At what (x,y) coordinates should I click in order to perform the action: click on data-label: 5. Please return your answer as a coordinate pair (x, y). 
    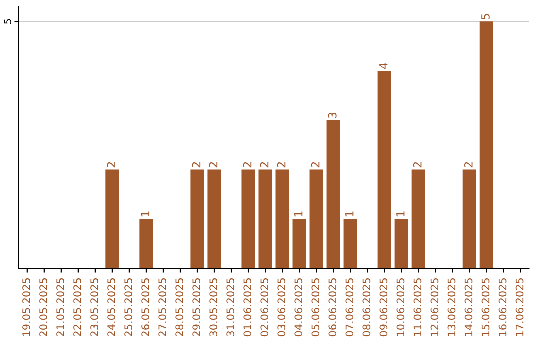
    Looking at the image, I should click on (486, 17).